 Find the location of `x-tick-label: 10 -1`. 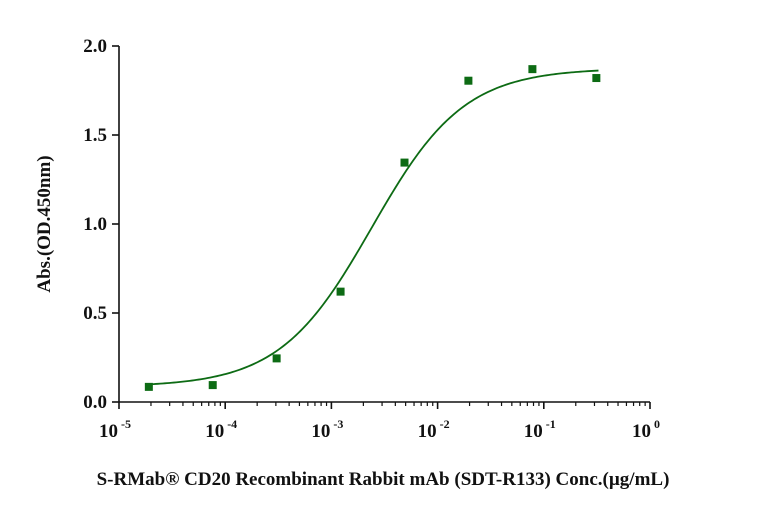

x-tick-label: 10 -1 is located at coordinates (540, 429).